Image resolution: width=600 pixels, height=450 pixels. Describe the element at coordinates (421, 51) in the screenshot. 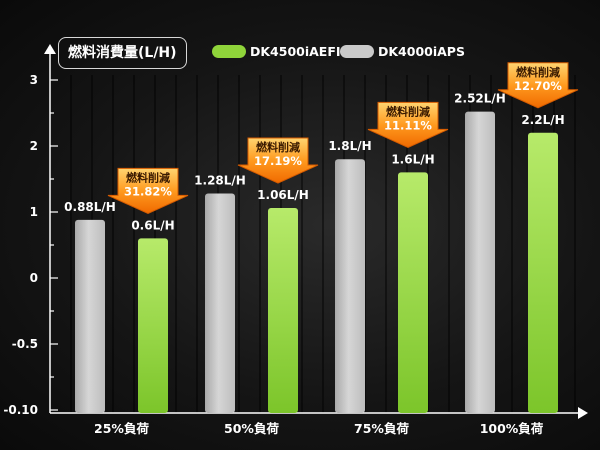

I see `legend-label: DK4000iAPS` at that location.